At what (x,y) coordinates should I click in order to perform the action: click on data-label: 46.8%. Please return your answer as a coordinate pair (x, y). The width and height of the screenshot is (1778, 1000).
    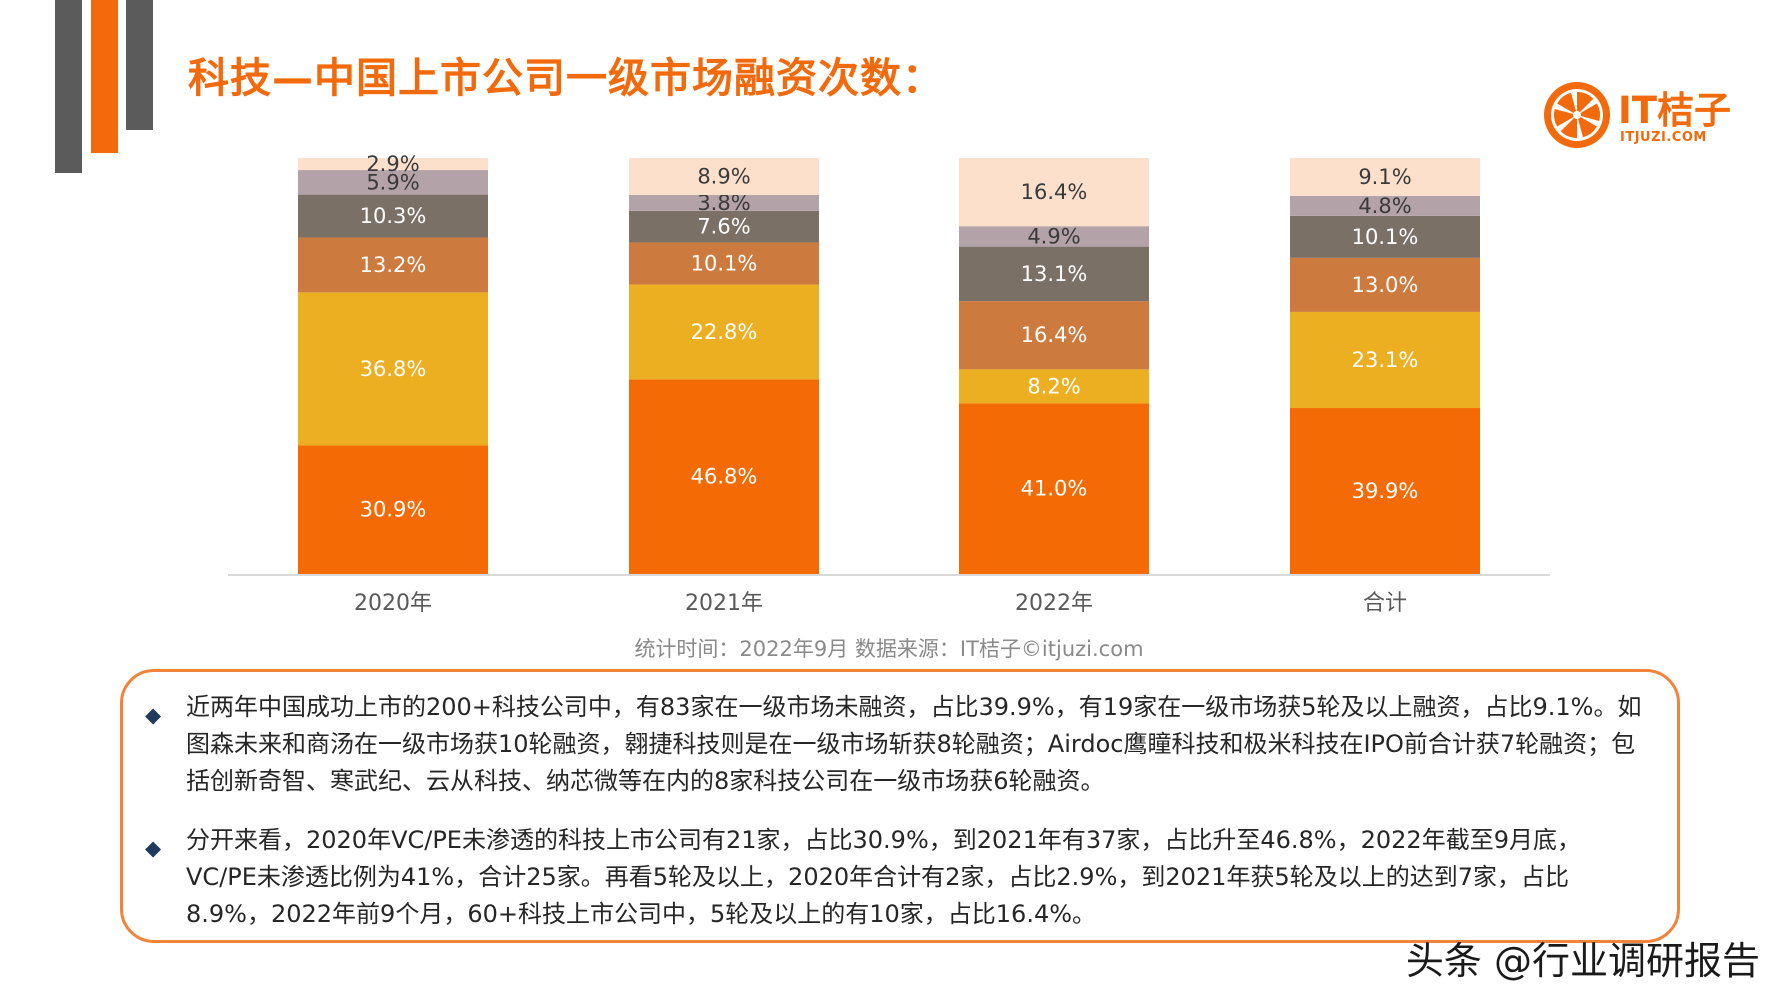
    Looking at the image, I should click on (724, 477).